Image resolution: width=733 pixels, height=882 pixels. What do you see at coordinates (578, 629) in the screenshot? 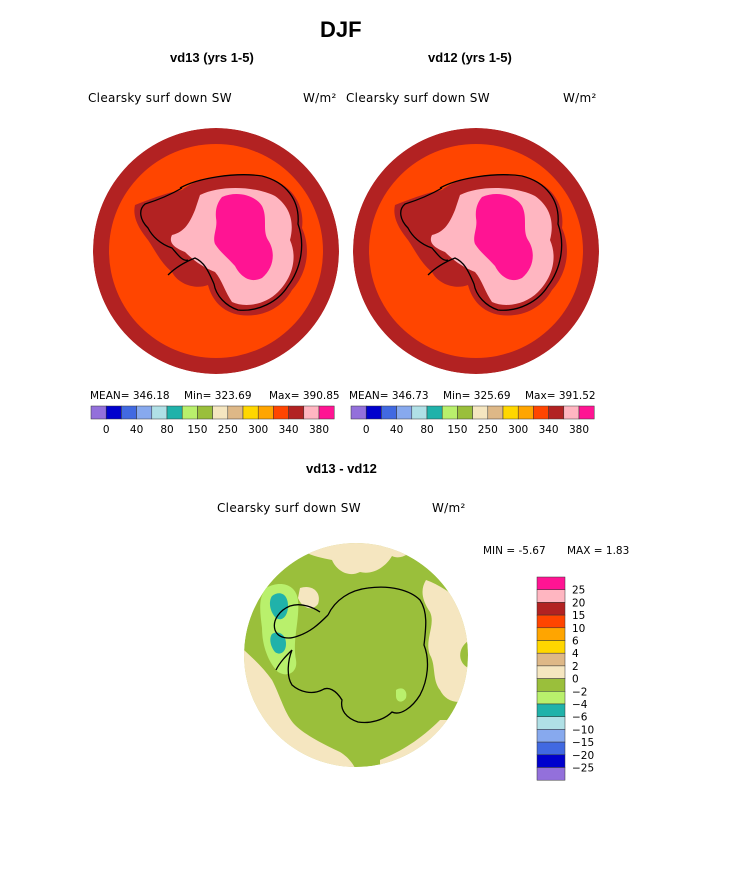
I see `panel3-colorbar-tick-label: 10` at bounding box center [578, 629].